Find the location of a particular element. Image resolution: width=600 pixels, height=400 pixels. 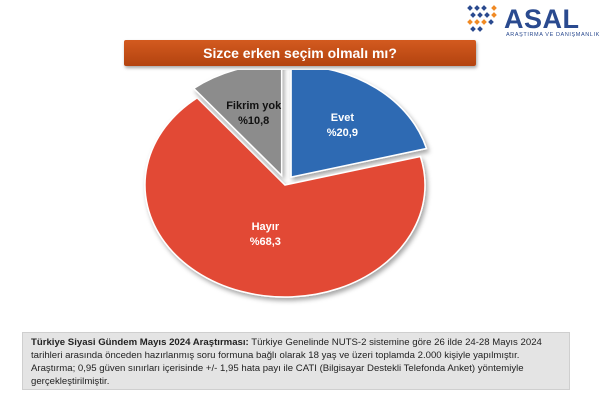

pie-slice-fikrim-yok is located at coordinates (237, 124).